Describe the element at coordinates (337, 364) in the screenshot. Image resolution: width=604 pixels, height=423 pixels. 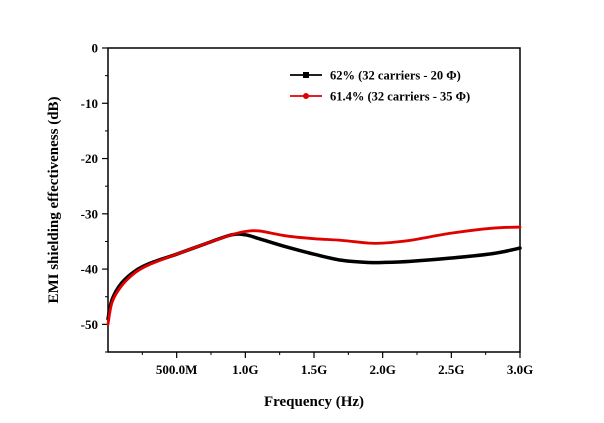
I see `x-axis-ticks: 500.0M 1.0G 1.5G 2.0G 2.5G 3.0G` at that location.